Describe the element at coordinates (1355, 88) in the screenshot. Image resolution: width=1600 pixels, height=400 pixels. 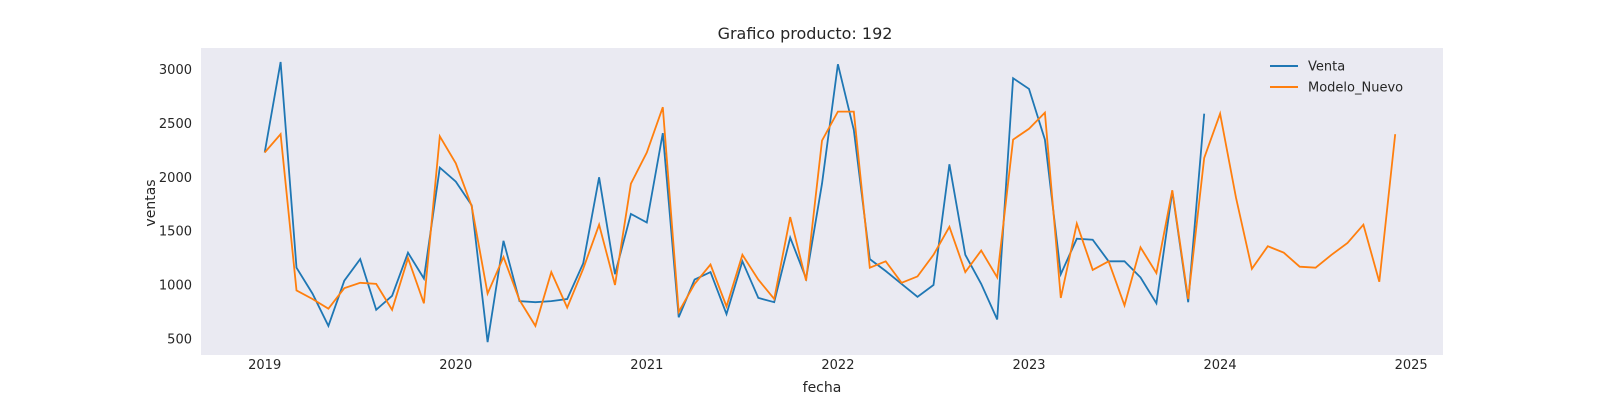
I see `legend-label-1: Modelo_Nuevo` at that location.